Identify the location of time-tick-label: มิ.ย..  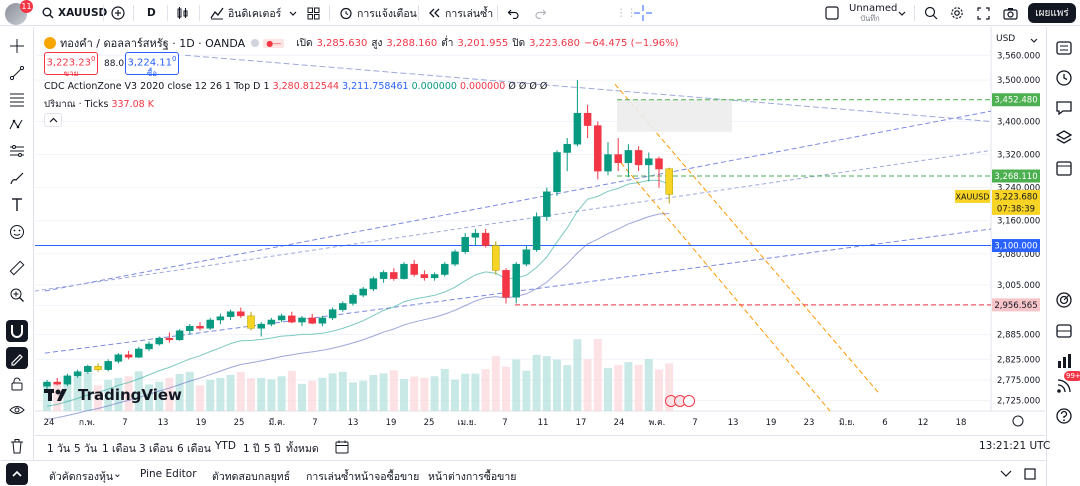
(847, 423).